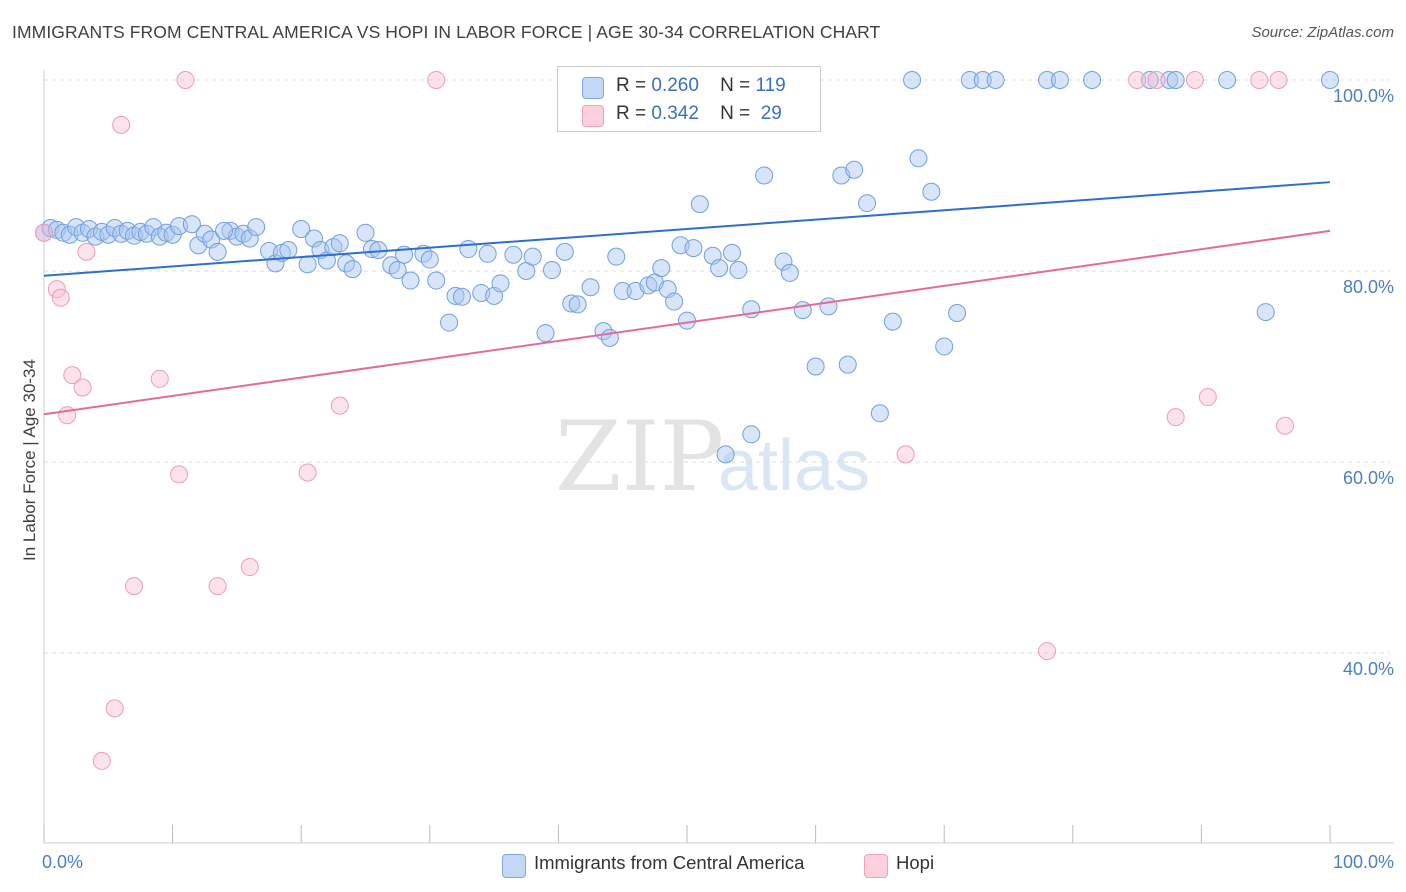  Describe the element at coordinates (699, 113) in the screenshot. I see `stats-text: R = 0.342 N = 29` at that location.